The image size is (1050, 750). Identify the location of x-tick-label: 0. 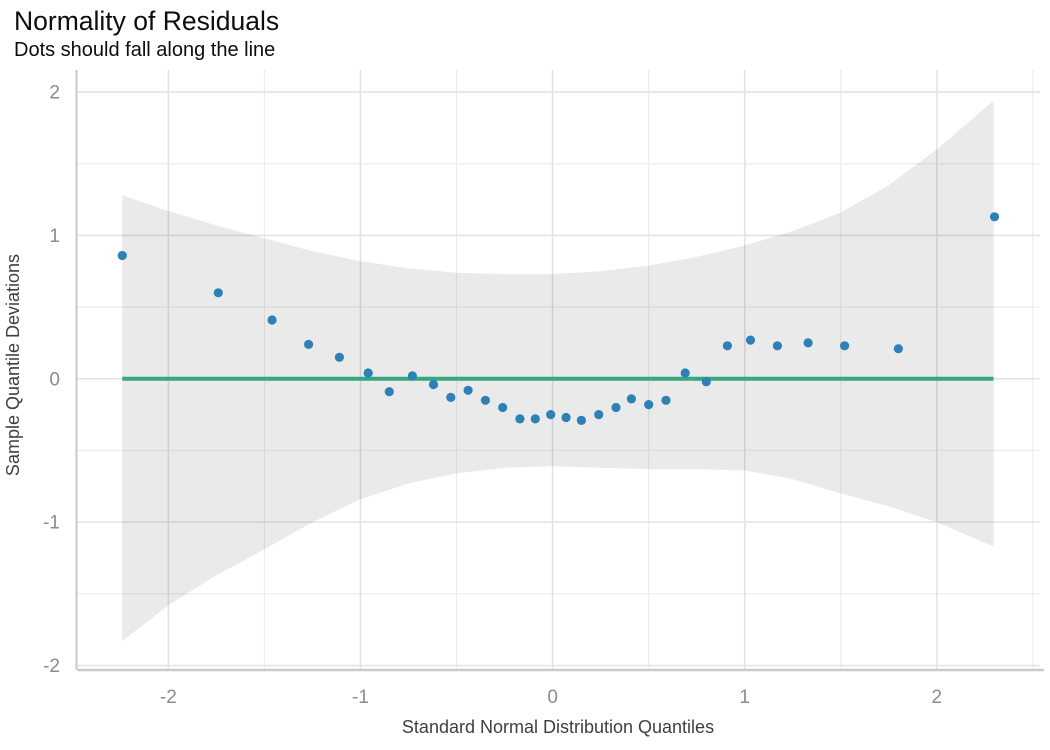
(552, 697).